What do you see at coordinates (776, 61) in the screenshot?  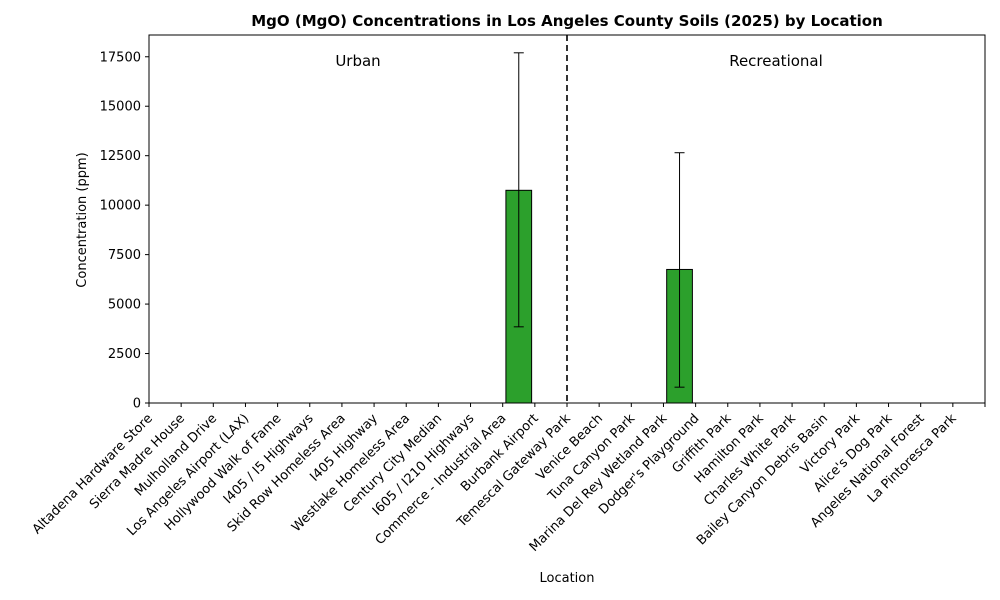 I see `group-label: Recreational` at bounding box center [776, 61].